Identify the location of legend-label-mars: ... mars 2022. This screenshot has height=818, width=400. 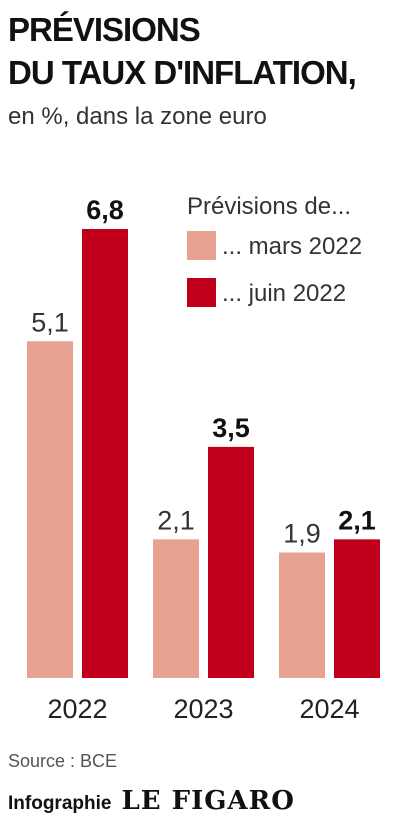
(292, 246).